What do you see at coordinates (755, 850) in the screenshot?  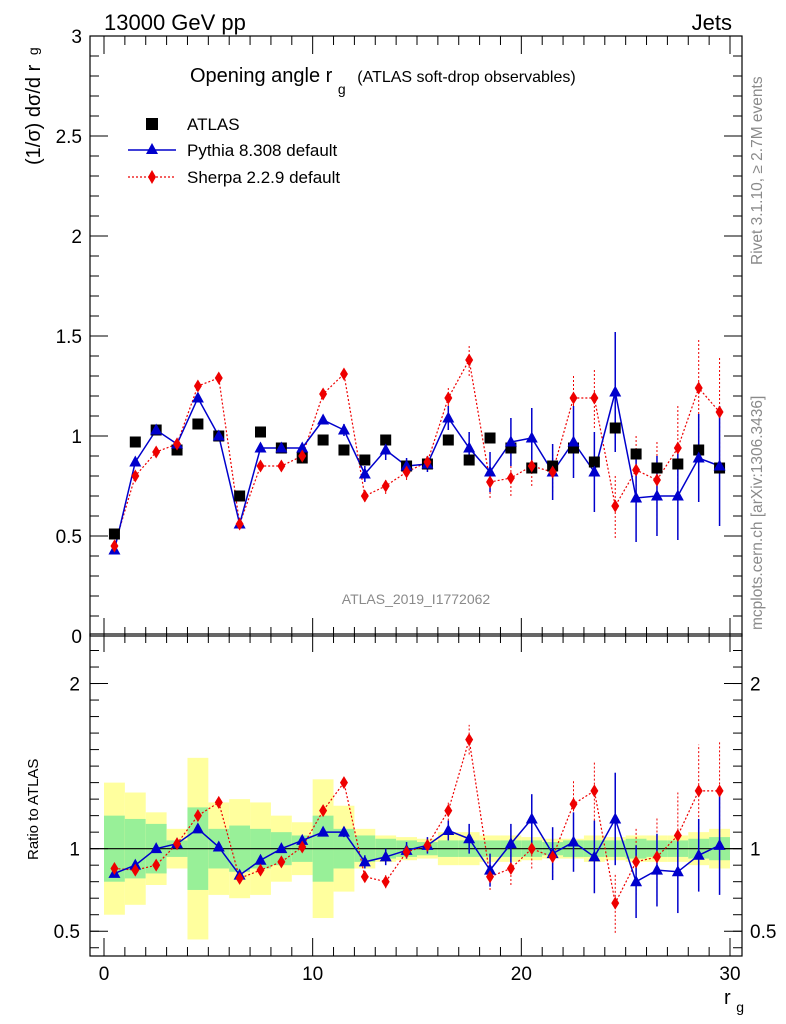 I see `ratio-y-tick-label-right: 1` at bounding box center [755, 850].